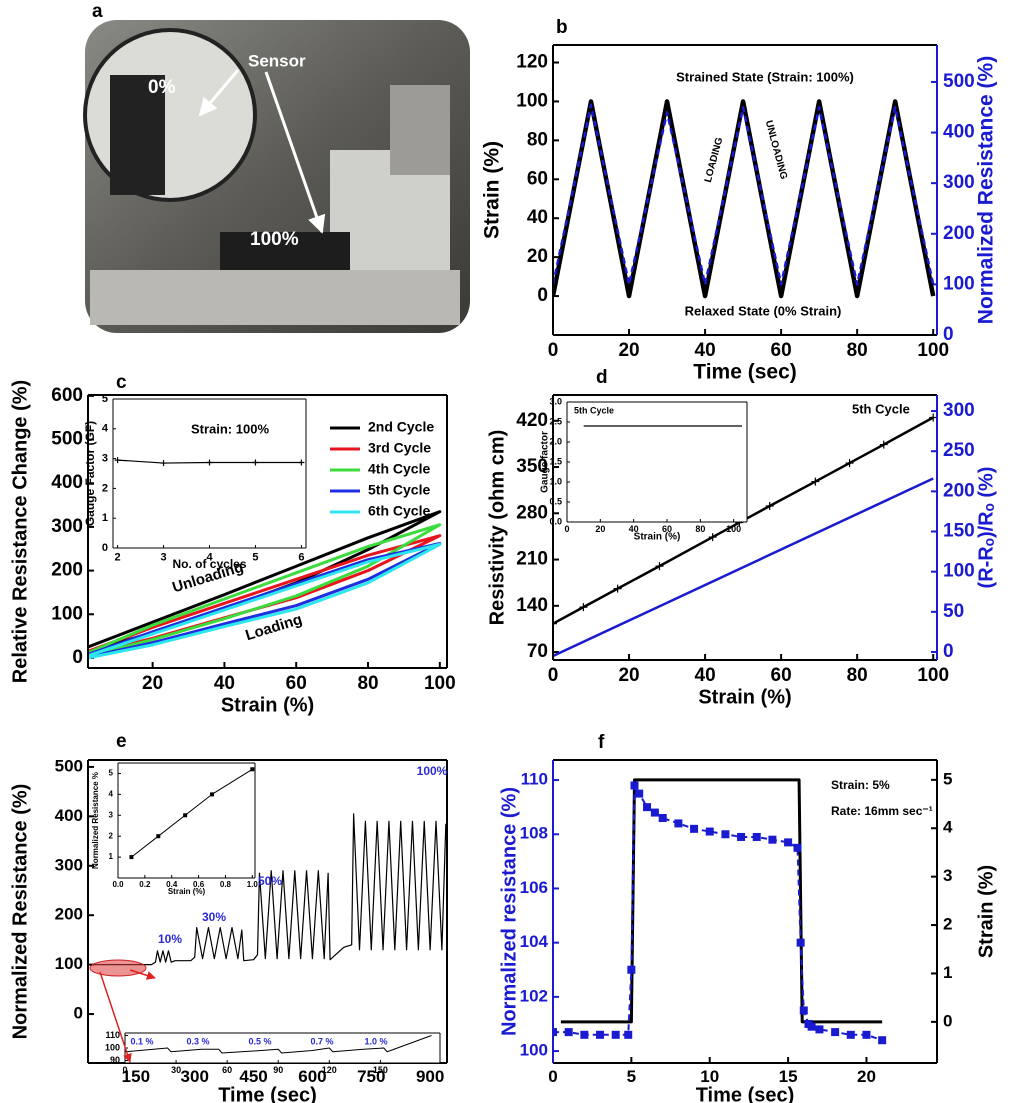  I want to click on annotation: 0.1 %, so click(141, 1041).